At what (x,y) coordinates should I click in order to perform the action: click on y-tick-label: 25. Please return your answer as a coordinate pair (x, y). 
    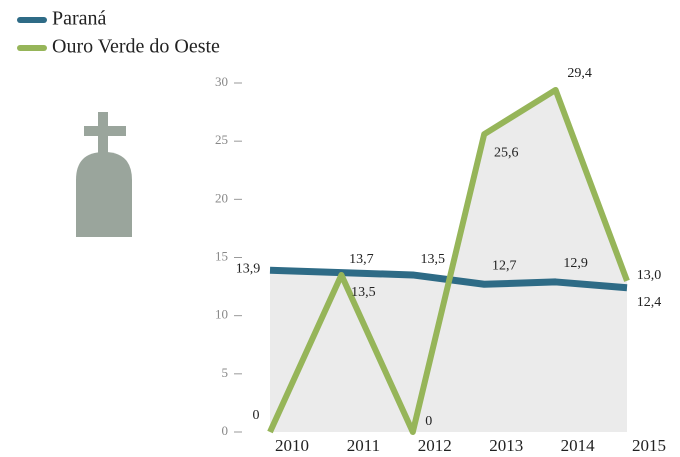
    Looking at the image, I should click on (221, 139).